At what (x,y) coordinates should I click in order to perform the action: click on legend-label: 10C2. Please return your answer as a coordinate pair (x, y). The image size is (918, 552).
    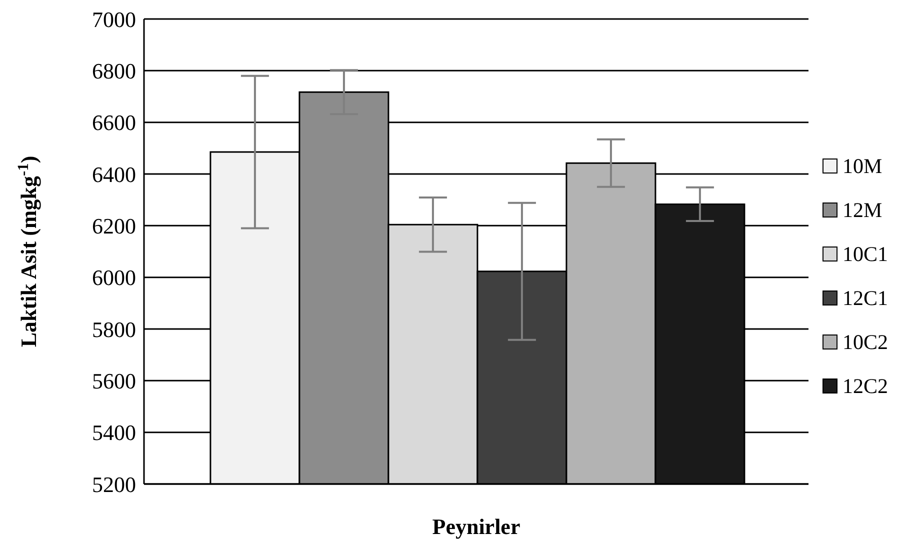
    Looking at the image, I should click on (865, 342).